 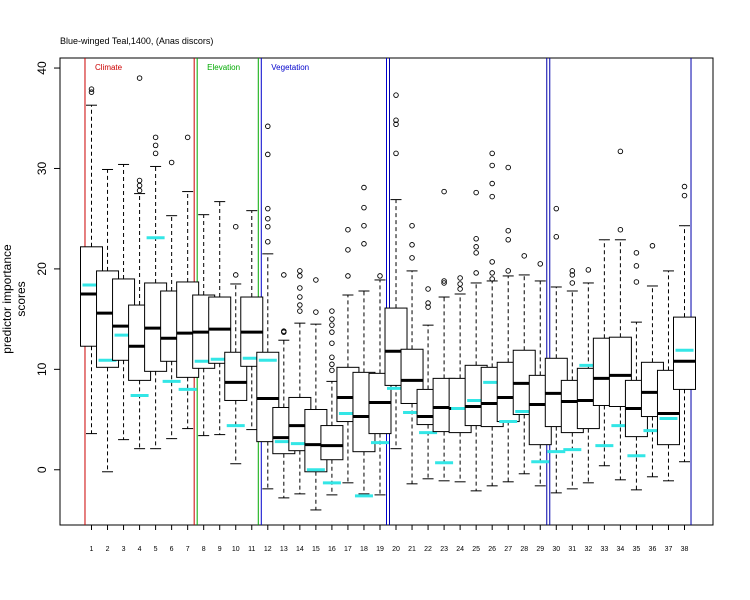 What do you see at coordinates (364, 549) in the screenshot?
I see `x-tick-label: 18` at bounding box center [364, 549].